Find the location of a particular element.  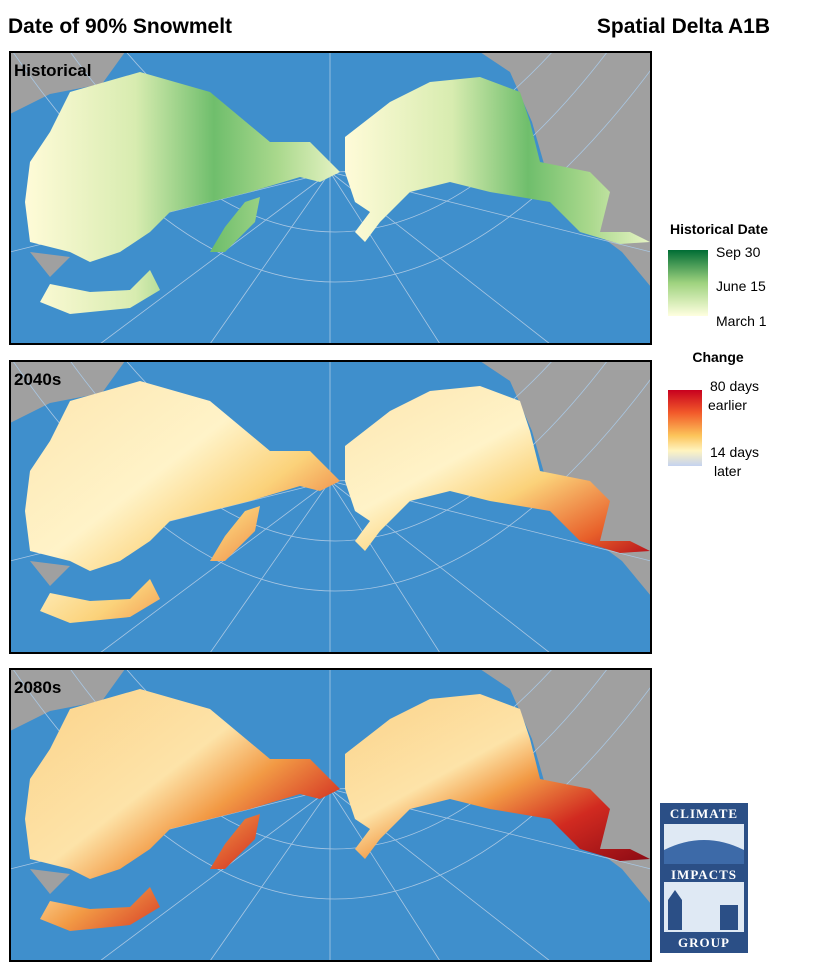

logo-text: CLIMATE is located at coordinates (704, 813).